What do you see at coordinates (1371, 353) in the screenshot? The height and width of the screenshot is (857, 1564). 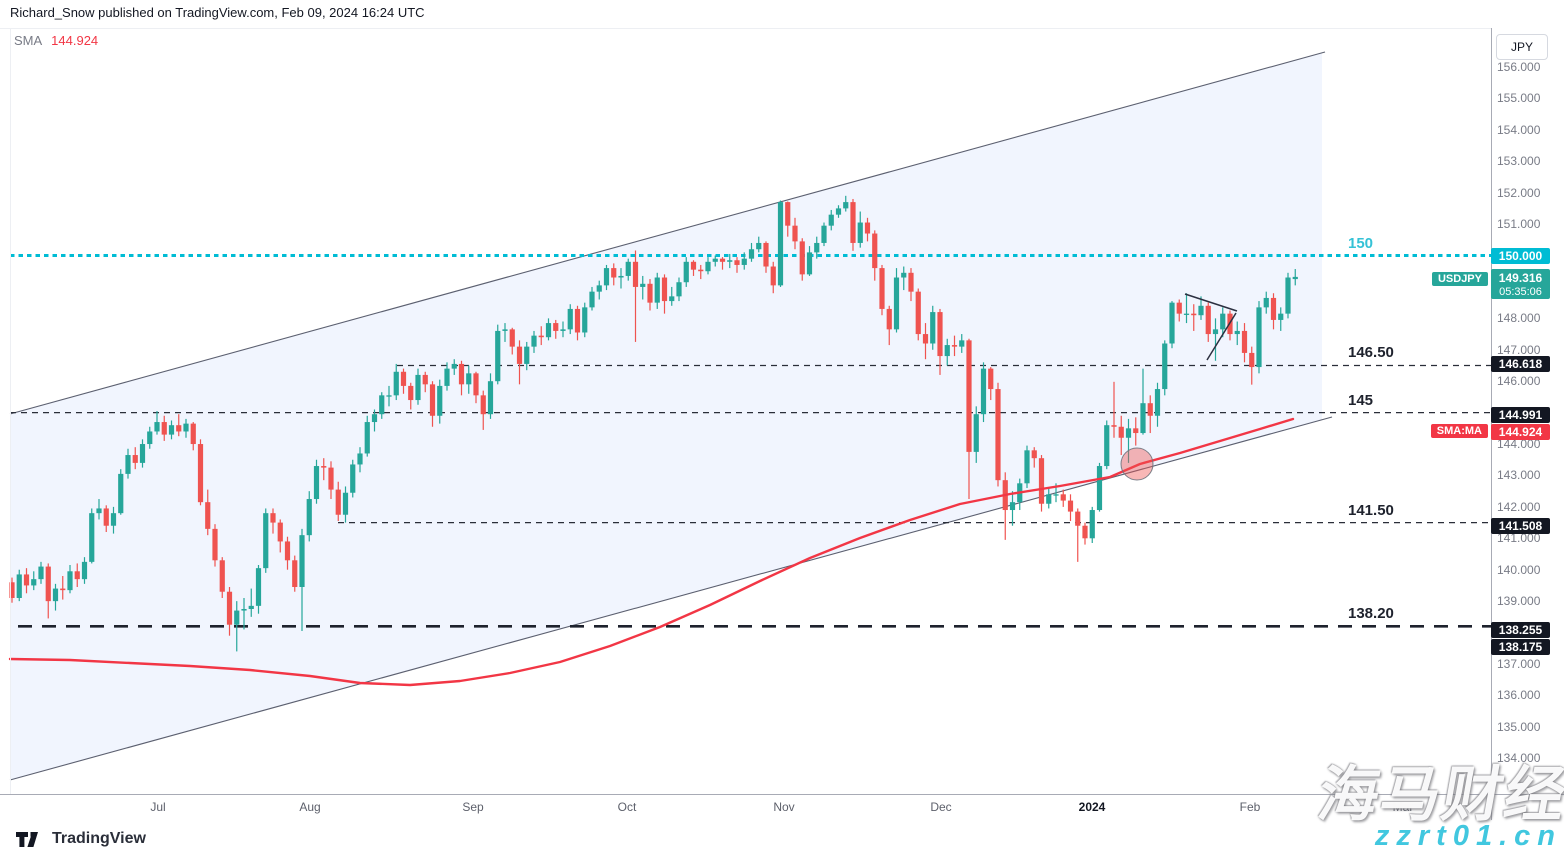 I see `level-label-146.50: 146.50` at bounding box center [1371, 353].